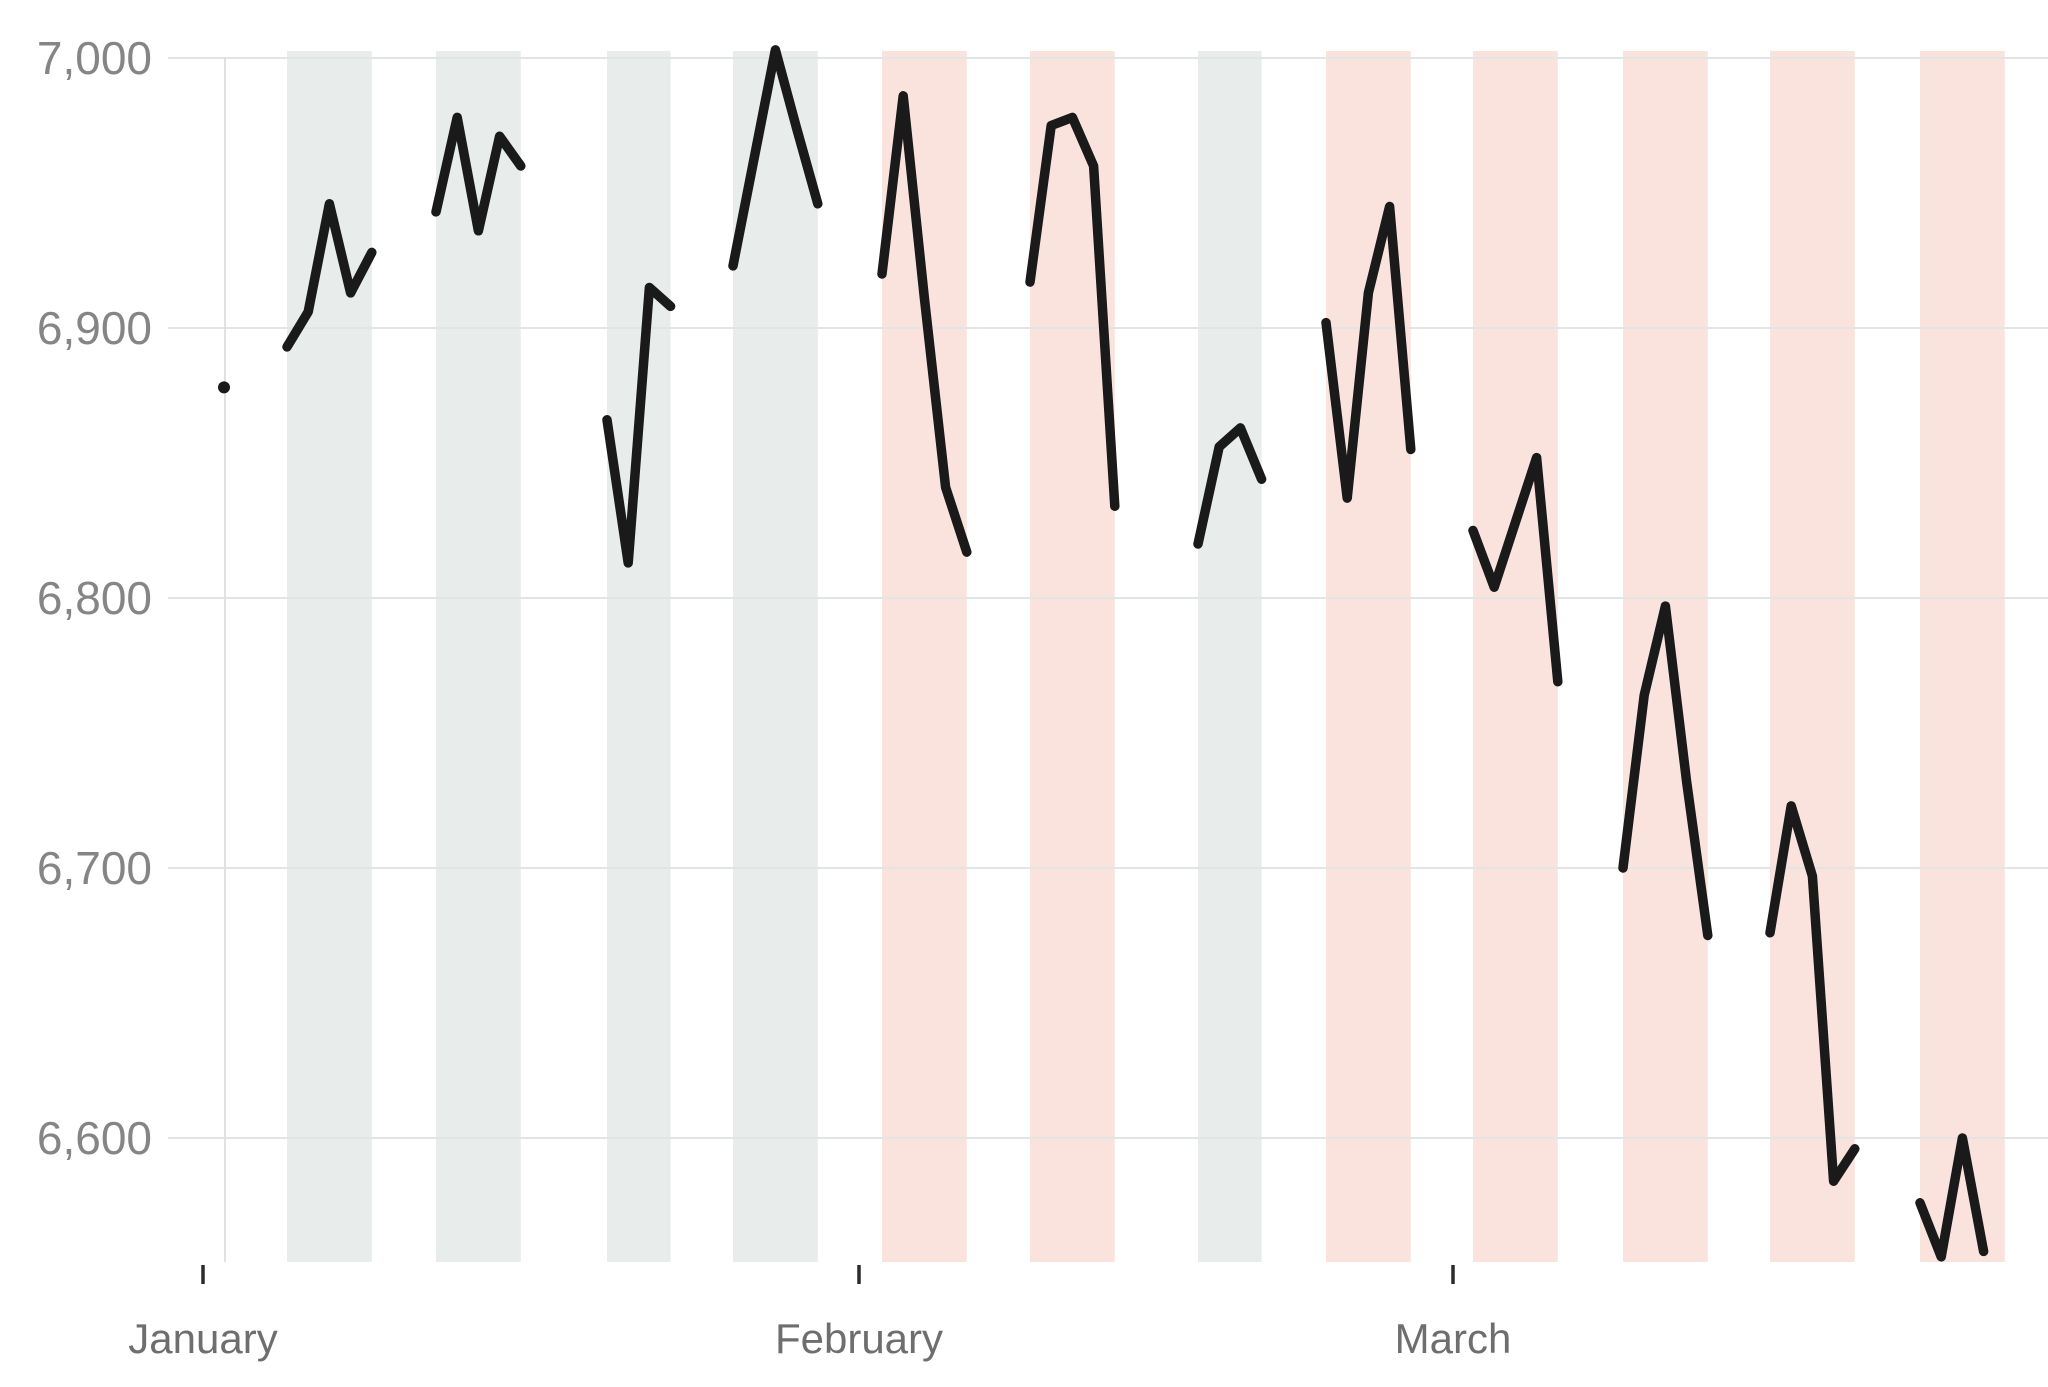 The image size is (2048, 1387). What do you see at coordinates (224, 387) in the screenshot?
I see `first-data-point-dot` at bounding box center [224, 387].